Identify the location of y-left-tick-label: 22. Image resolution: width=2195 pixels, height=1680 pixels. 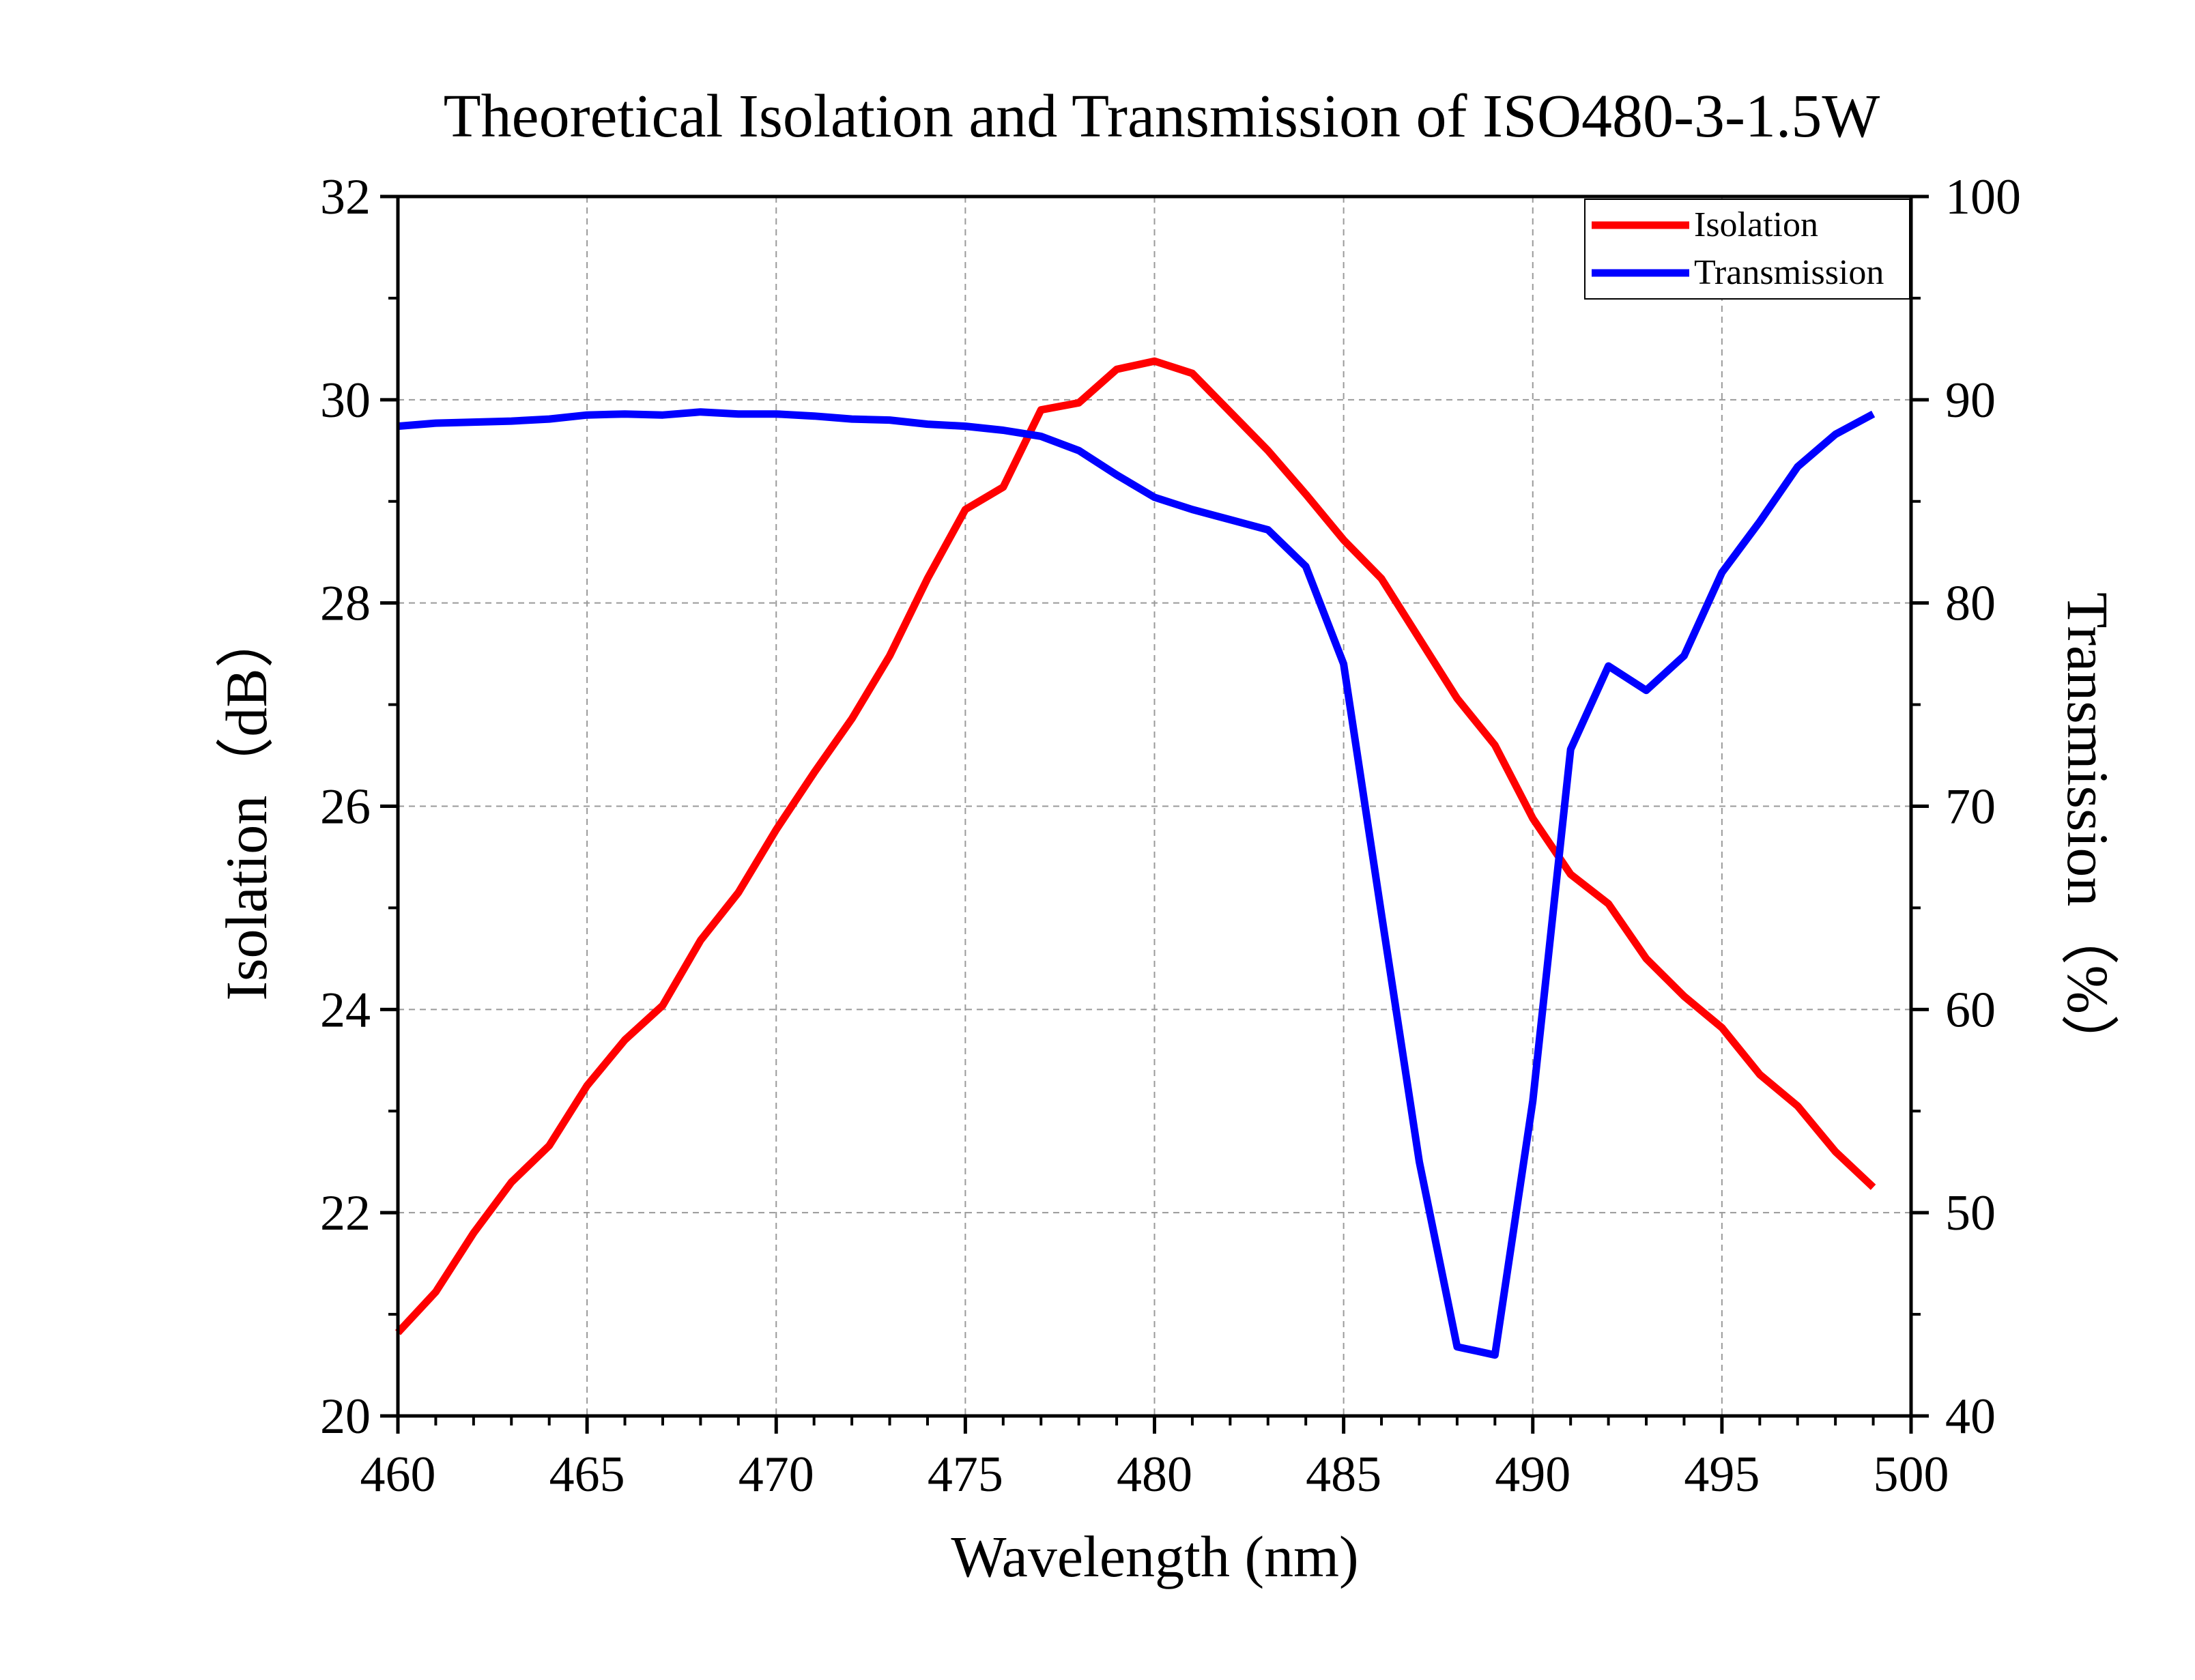
(345, 1213).